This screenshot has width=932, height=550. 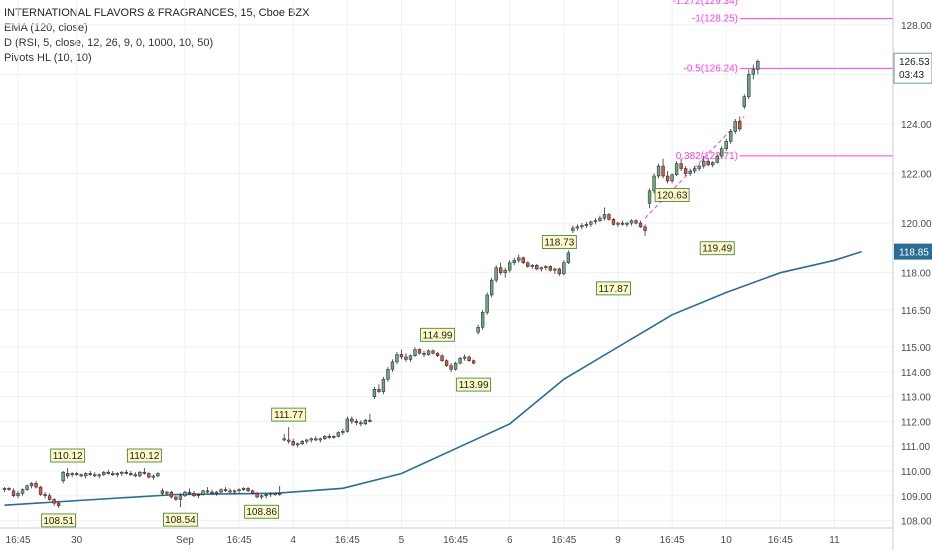 I want to click on pivot-label-text: 119.49, so click(x=717, y=249).